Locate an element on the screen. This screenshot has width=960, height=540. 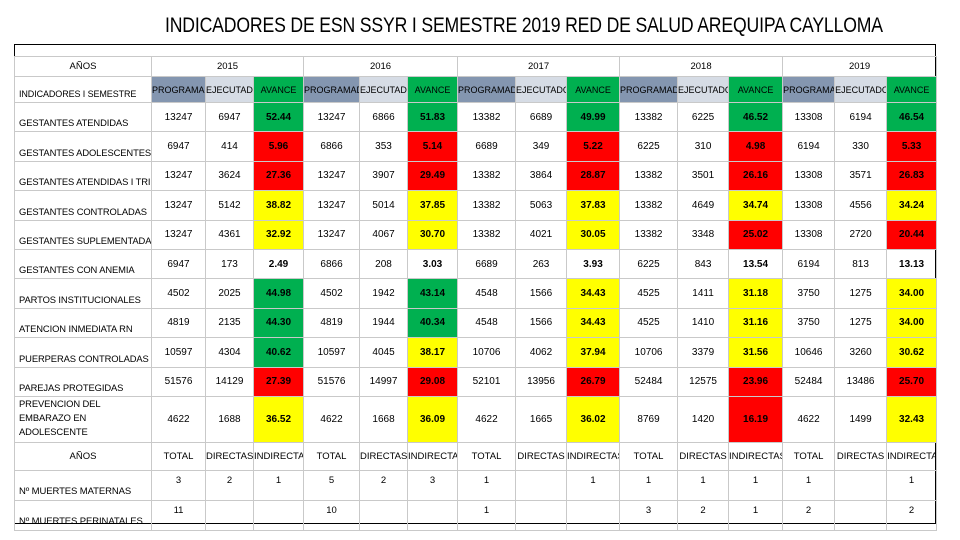
ejecutado-value: 1944 is located at coordinates (384, 323).